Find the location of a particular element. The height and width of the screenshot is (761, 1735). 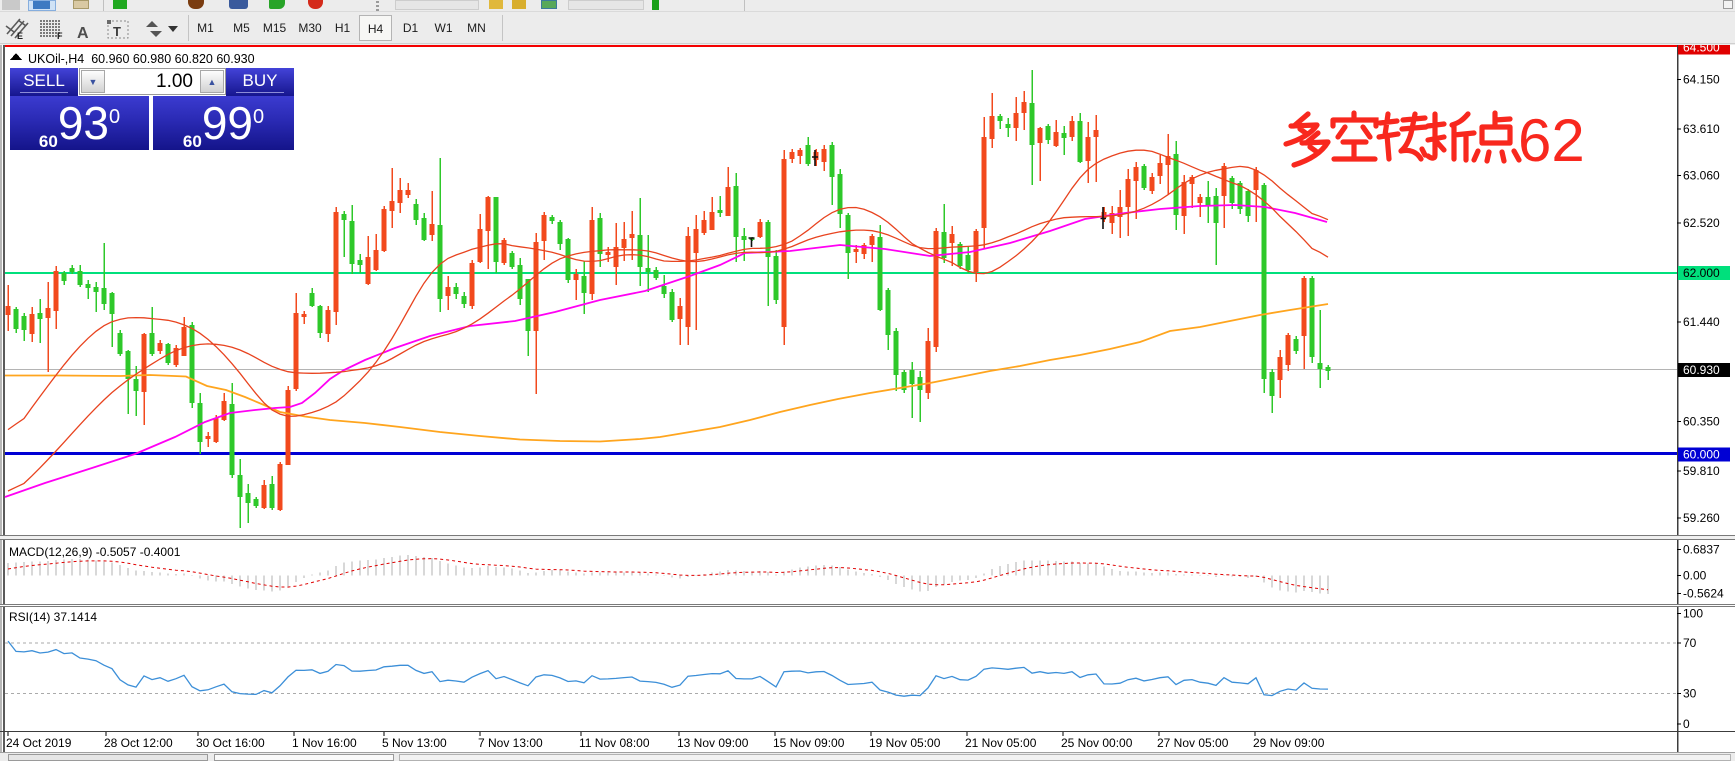

svg-text: 64.500 is located at coordinates (1701, 50).